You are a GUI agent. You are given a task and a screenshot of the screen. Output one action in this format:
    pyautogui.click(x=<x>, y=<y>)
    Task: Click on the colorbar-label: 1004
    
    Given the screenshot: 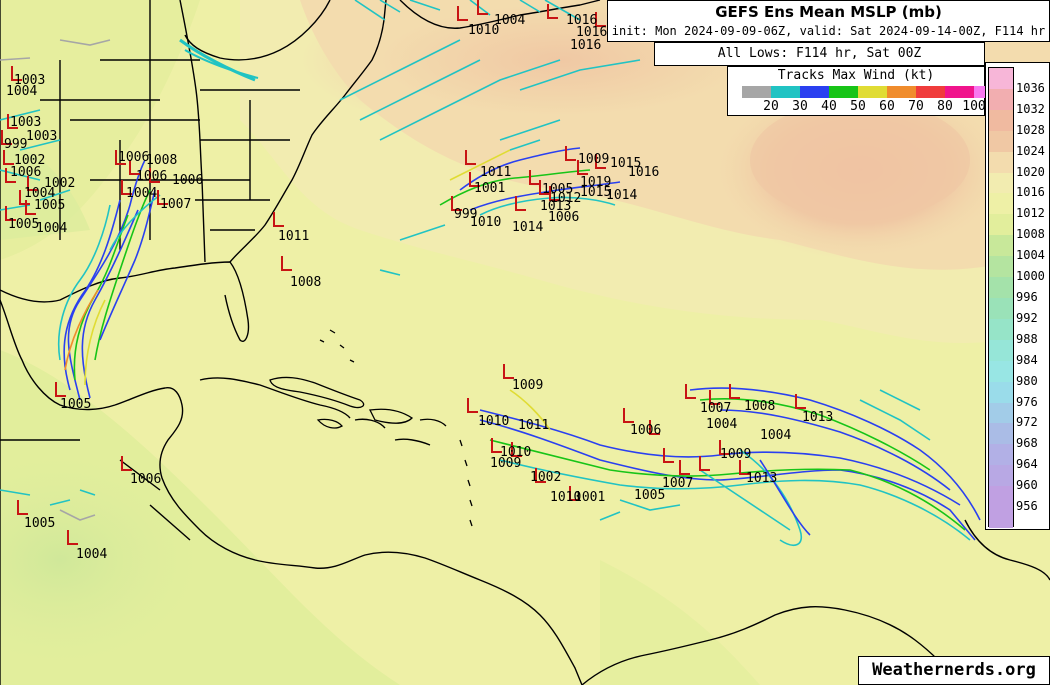 What is the action you would take?
    pyautogui.click(x=1030, y=255)
    